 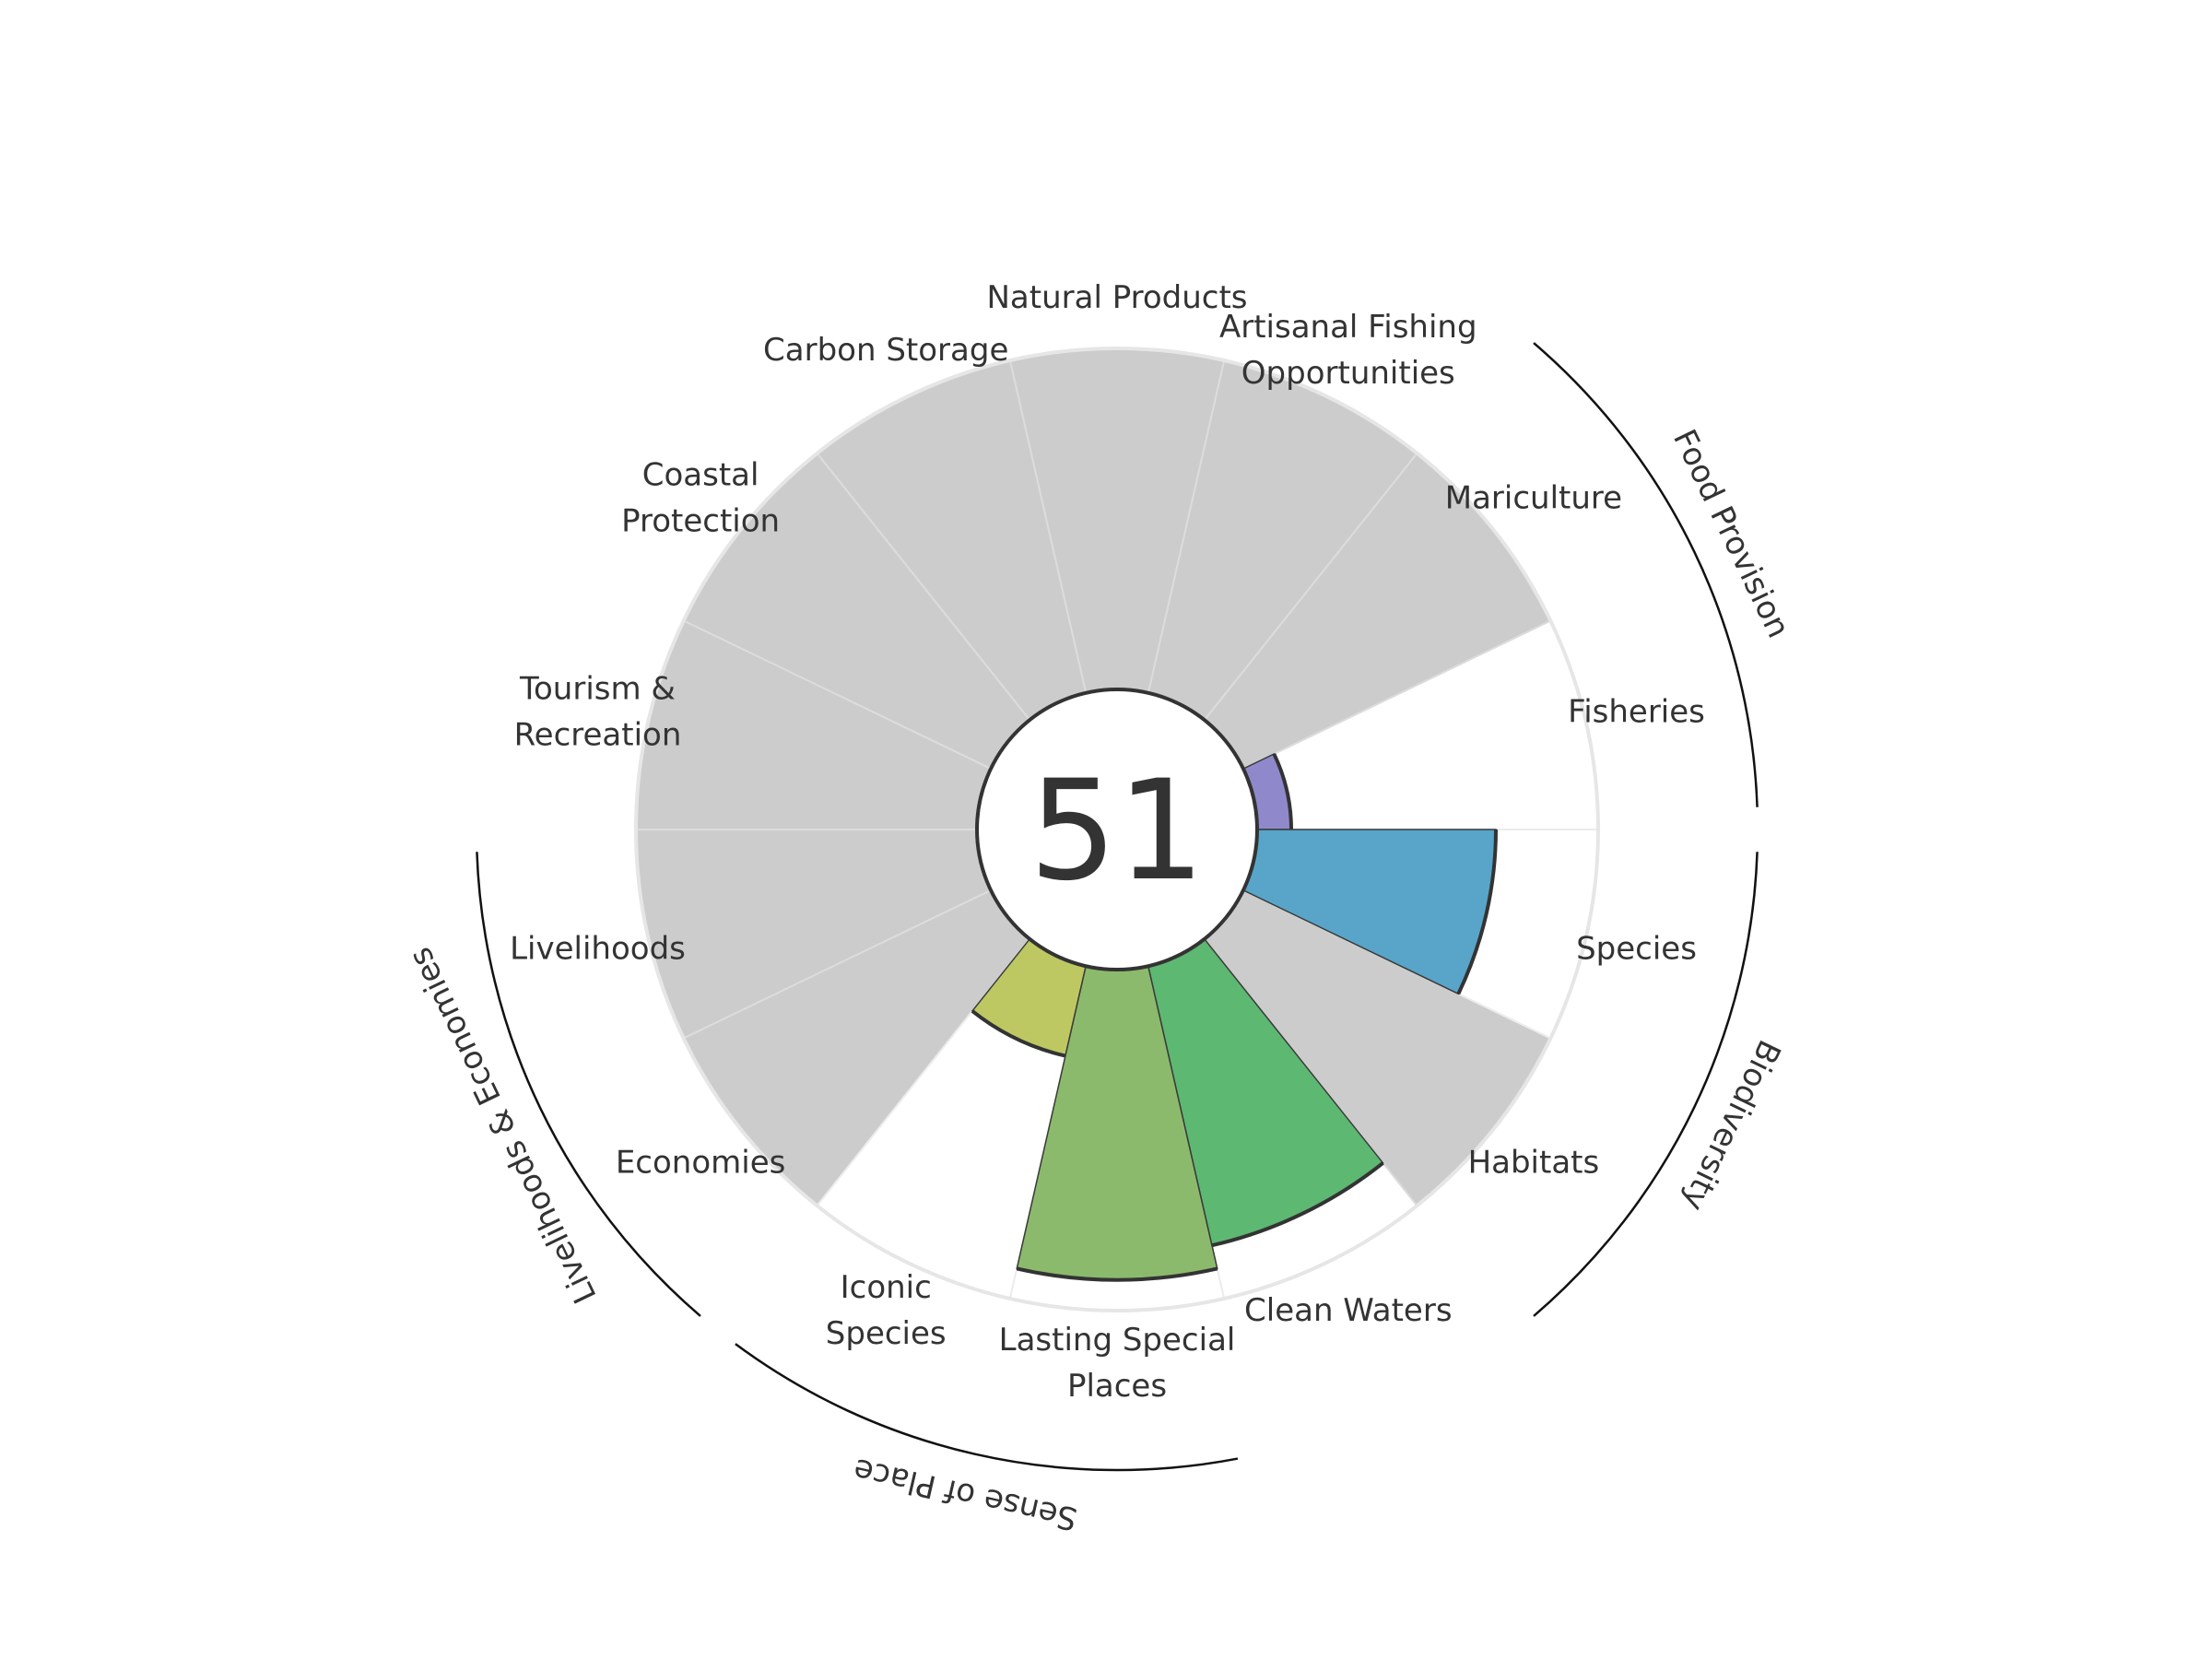 What do you see at coordinates (503, 1125) in the screenshot?
I see `group-label-livelihoods-and-economies: Livelihoods & Economies` at bounding box center [503, 1125].